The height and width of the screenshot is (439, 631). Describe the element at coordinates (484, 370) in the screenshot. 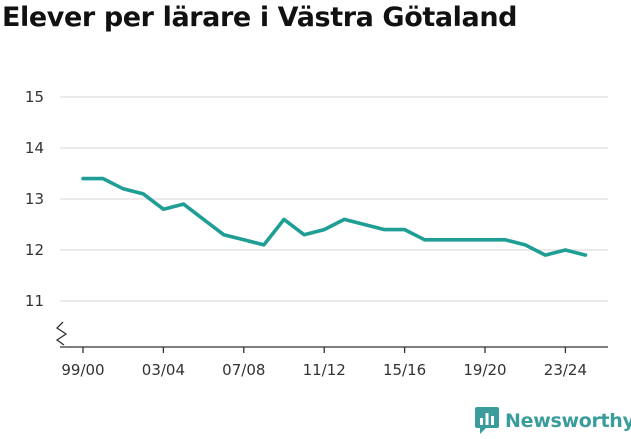

I see `x-tick-label: 19/20` at that location.